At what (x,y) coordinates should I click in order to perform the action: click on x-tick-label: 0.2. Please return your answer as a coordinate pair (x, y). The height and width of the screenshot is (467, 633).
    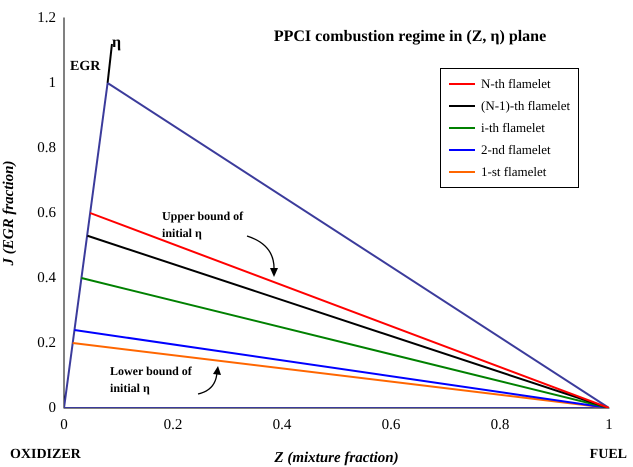
    Looking at the image, I should click on (173, 424).